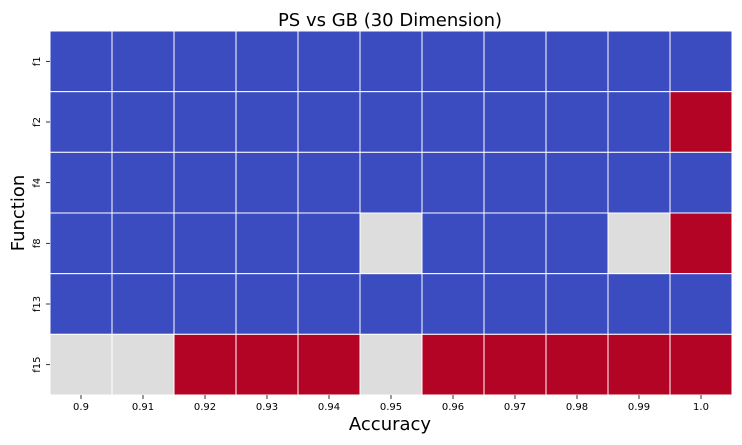 The width and height of the screenshot is (742, 445). What do you see at coordinates (205, 364) in the screenshot?
I see `heatmap-cell-f15-0.92` at bounding box center [205, 364].